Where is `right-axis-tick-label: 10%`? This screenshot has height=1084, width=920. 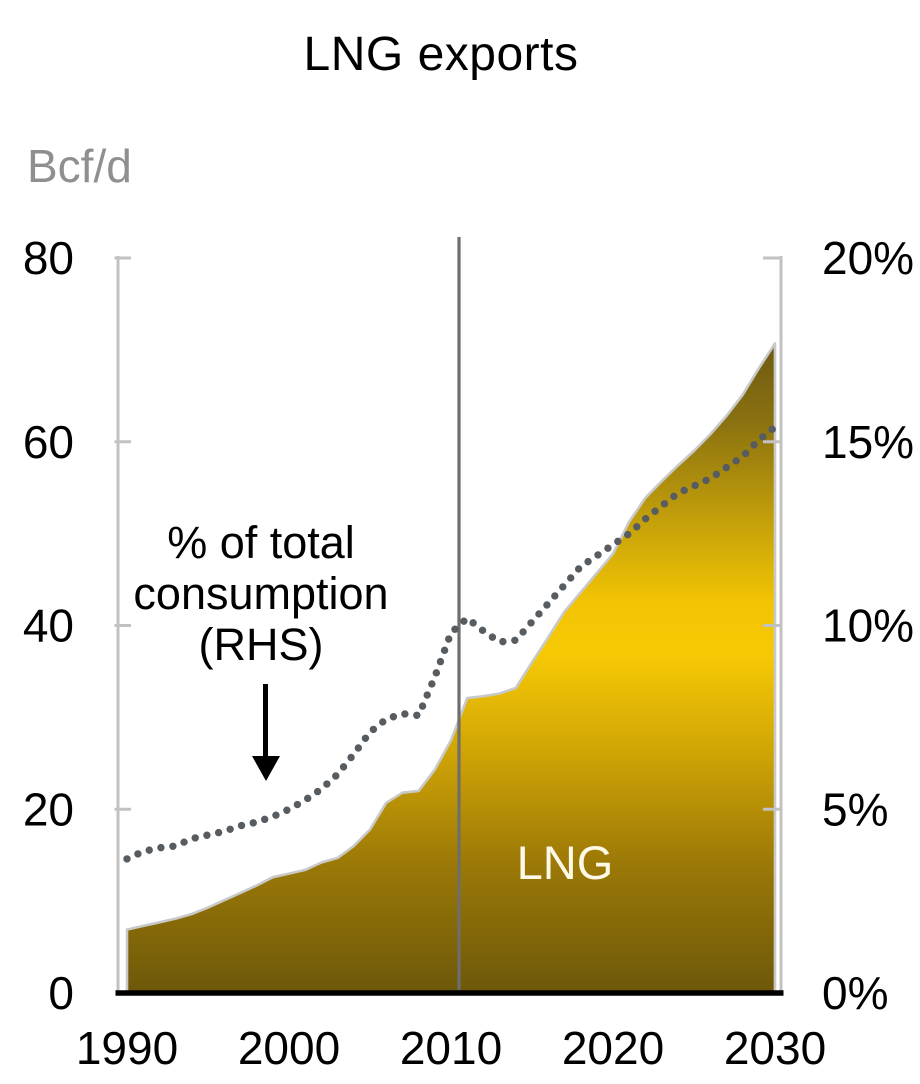 right-axis-tick-label: 10% is located at coordinates (868, 626).